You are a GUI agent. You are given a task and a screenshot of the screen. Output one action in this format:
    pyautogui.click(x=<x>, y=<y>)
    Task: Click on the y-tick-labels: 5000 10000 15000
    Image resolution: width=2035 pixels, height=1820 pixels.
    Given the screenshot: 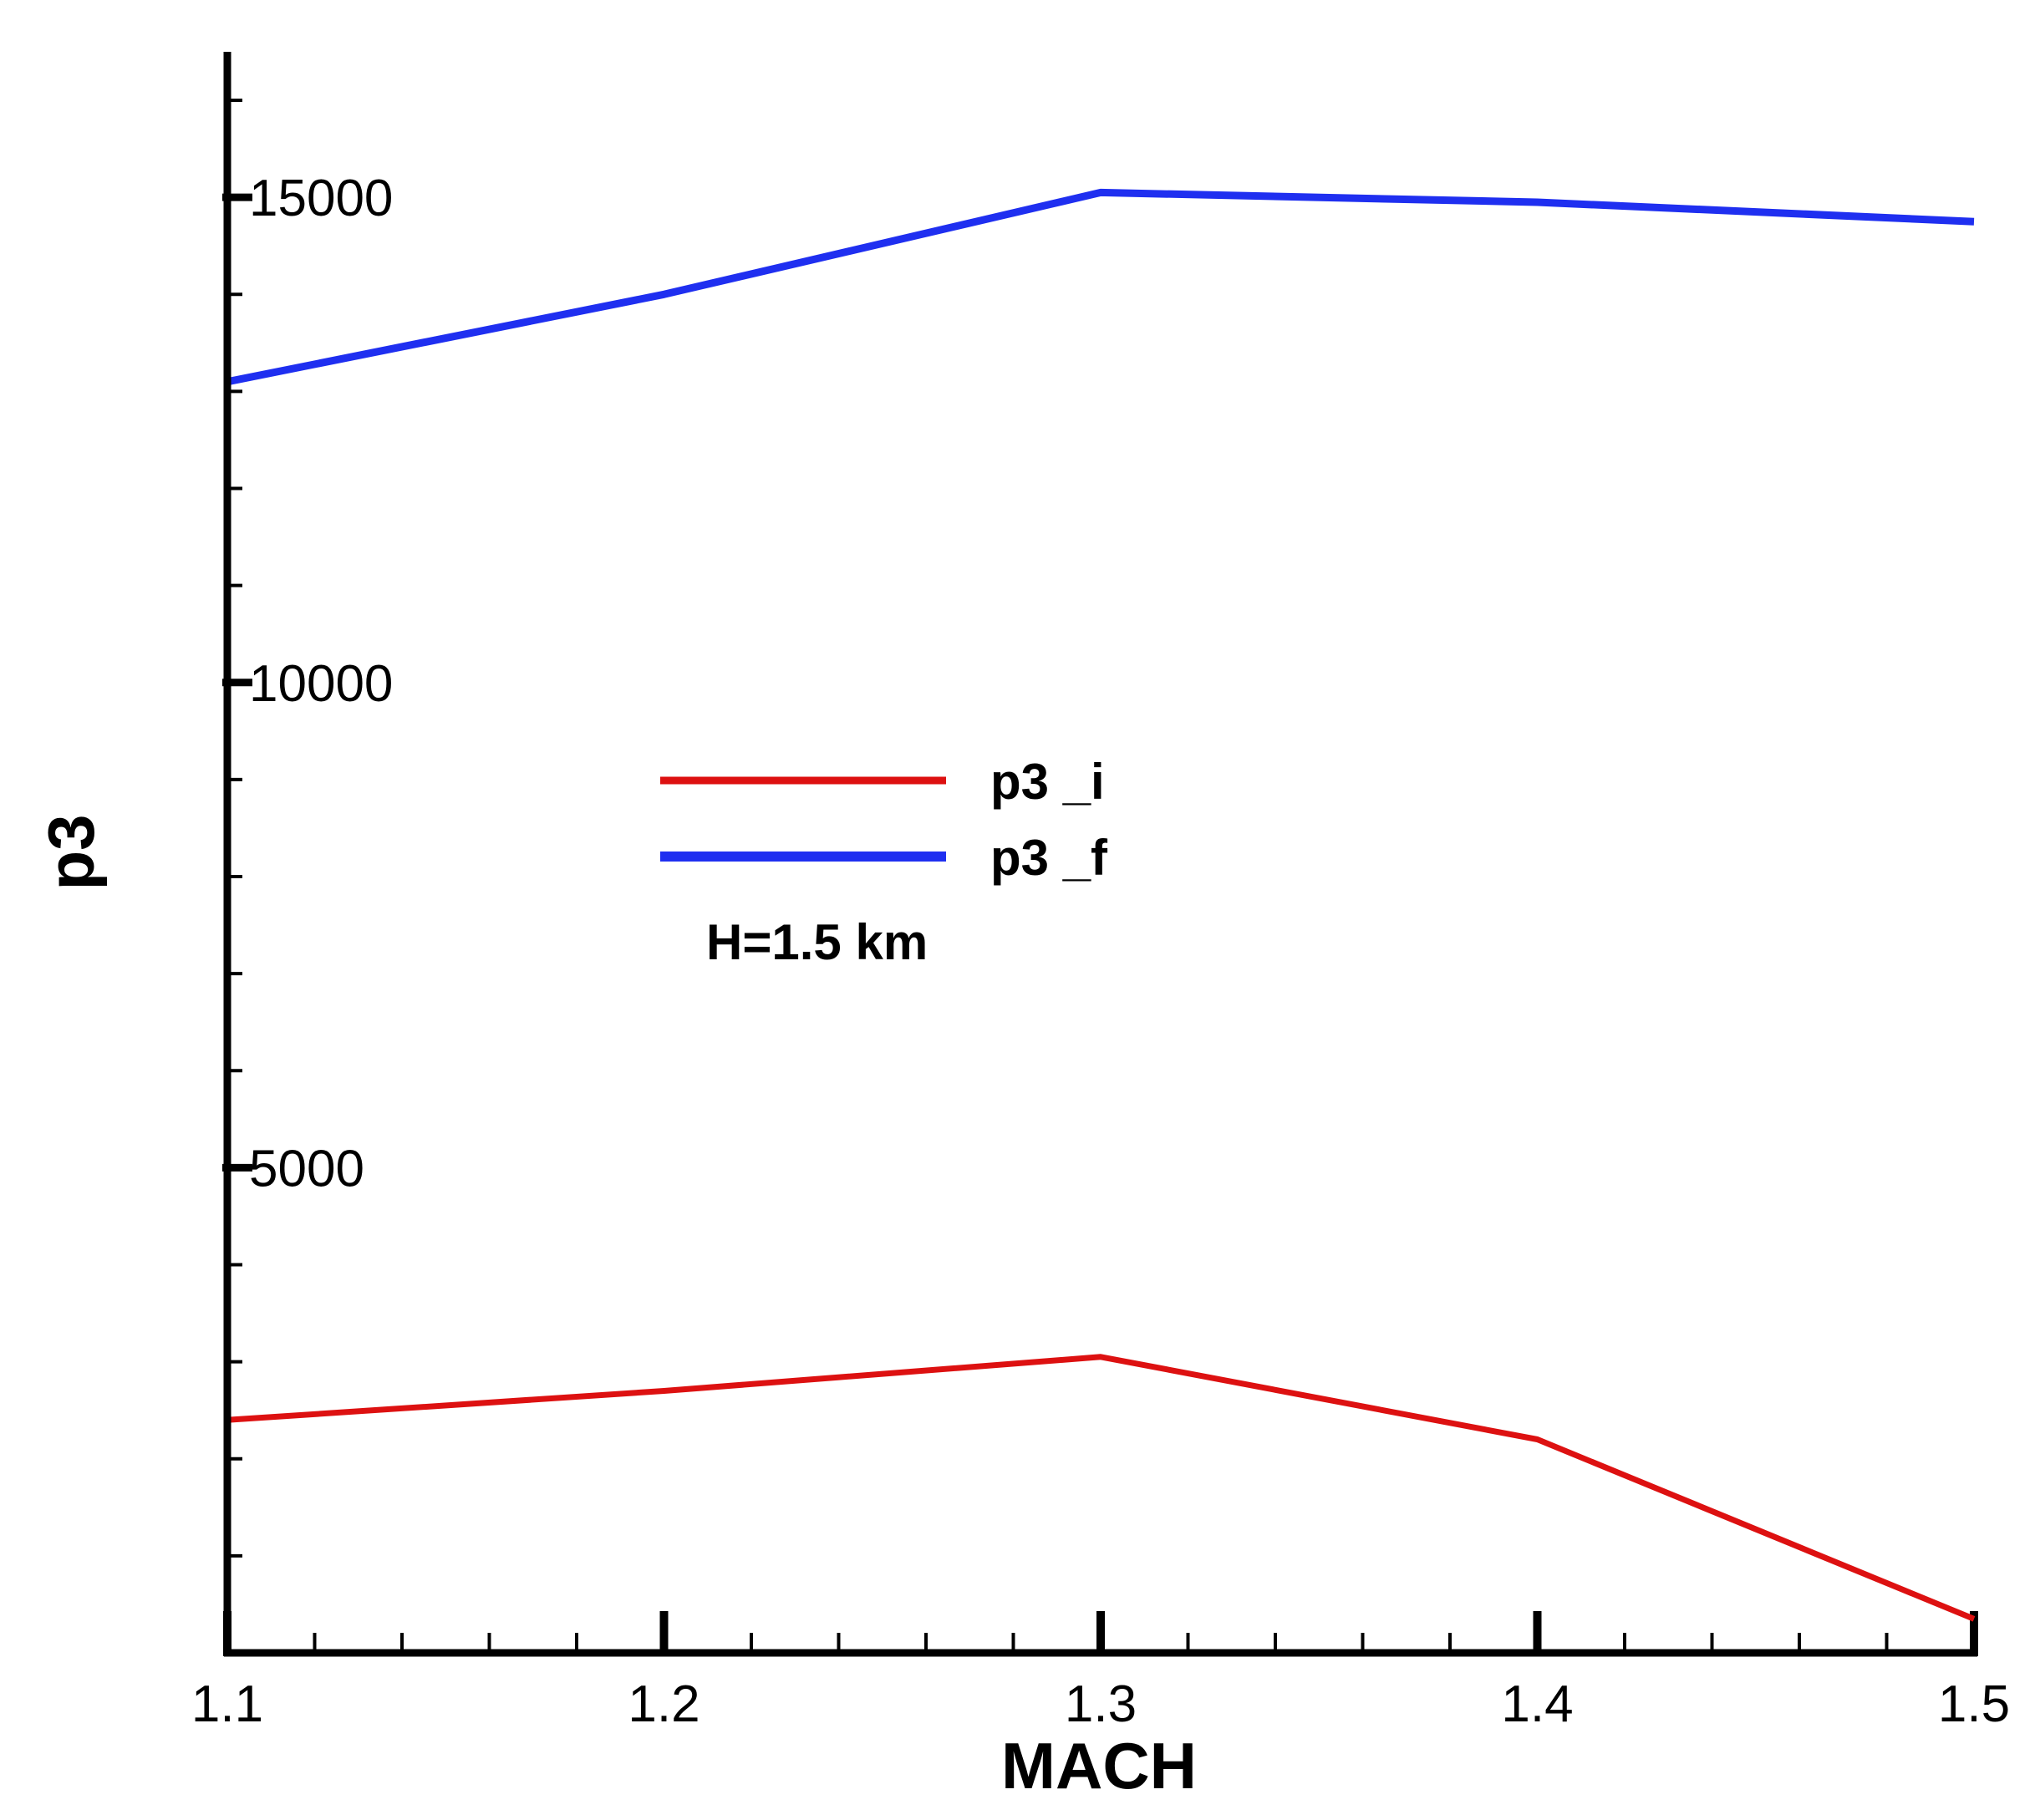 What is the action you would take?
    pyautogui.click(x=321, y=683)
    